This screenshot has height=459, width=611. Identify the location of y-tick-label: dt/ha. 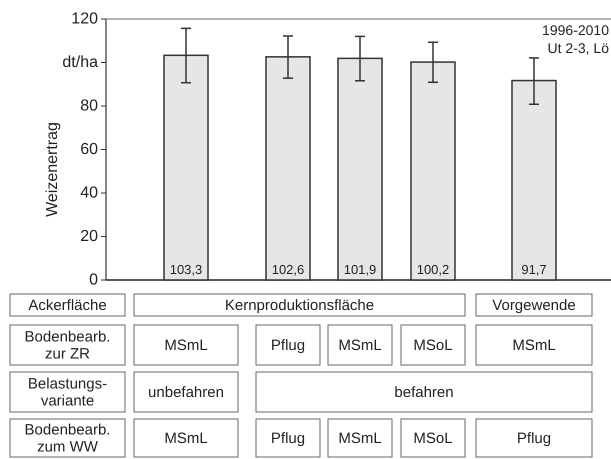
(80, 62).